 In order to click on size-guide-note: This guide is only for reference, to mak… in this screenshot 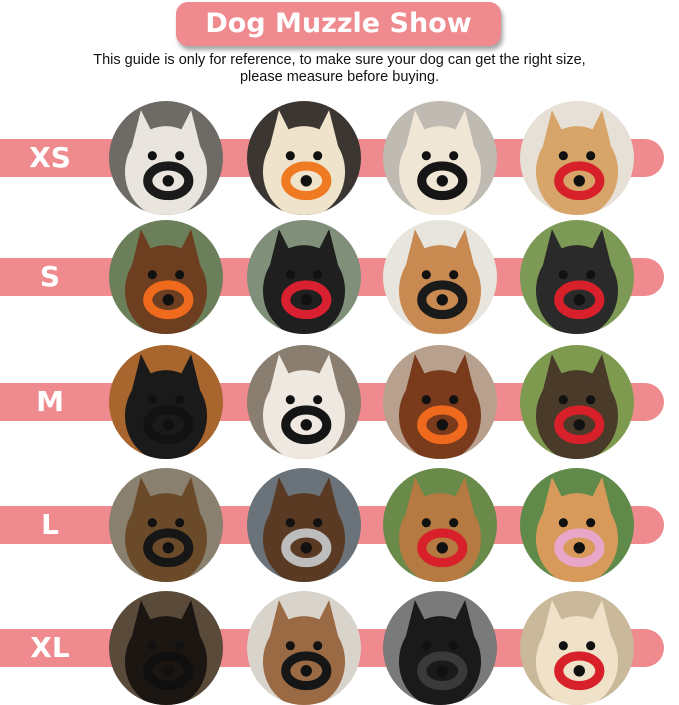, I will do `click(339, 69)`.